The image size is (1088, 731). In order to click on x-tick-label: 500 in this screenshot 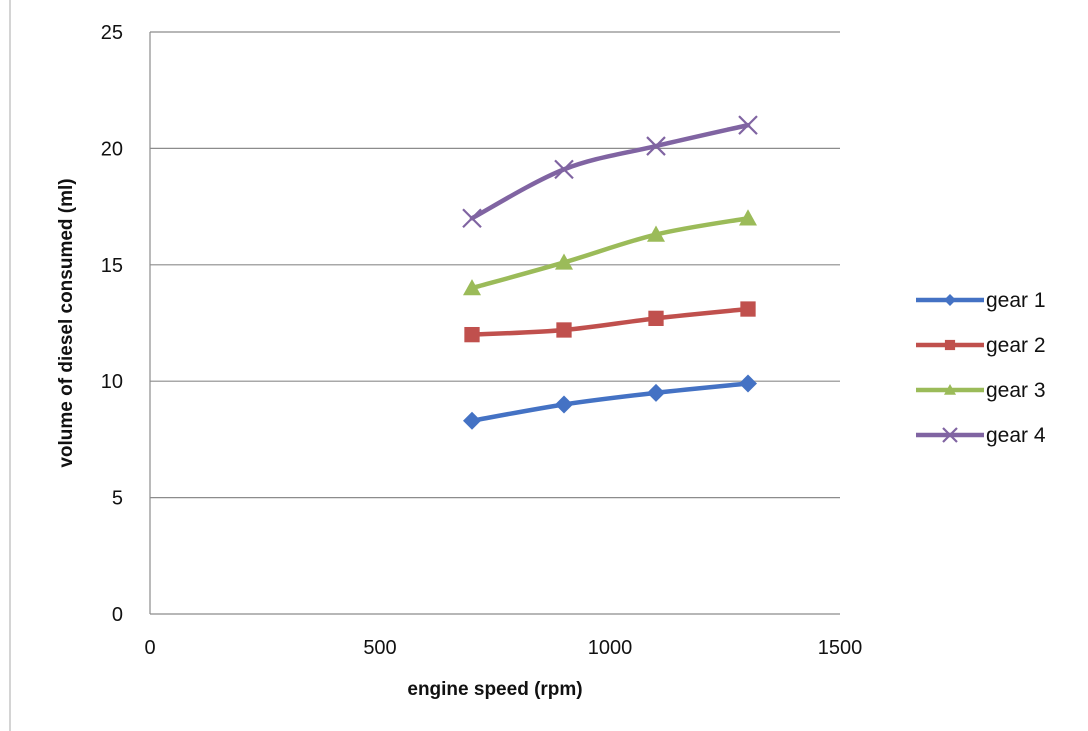, I will do `click(379, 648)`.